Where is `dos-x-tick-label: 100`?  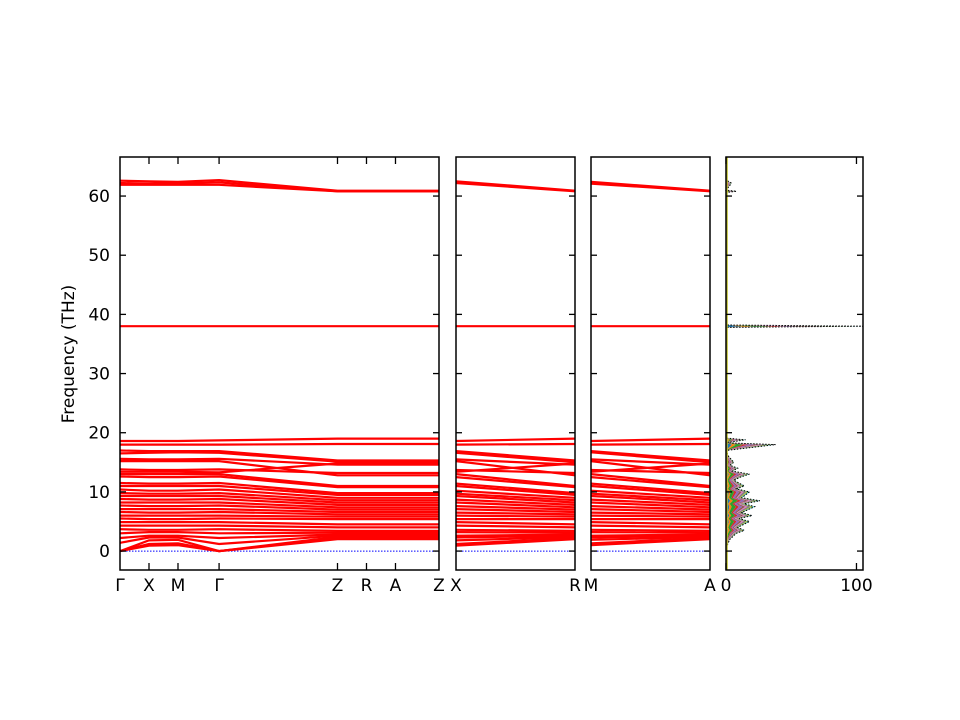 dos-x-tick-label: 100 is located at coordinates (856, 586).